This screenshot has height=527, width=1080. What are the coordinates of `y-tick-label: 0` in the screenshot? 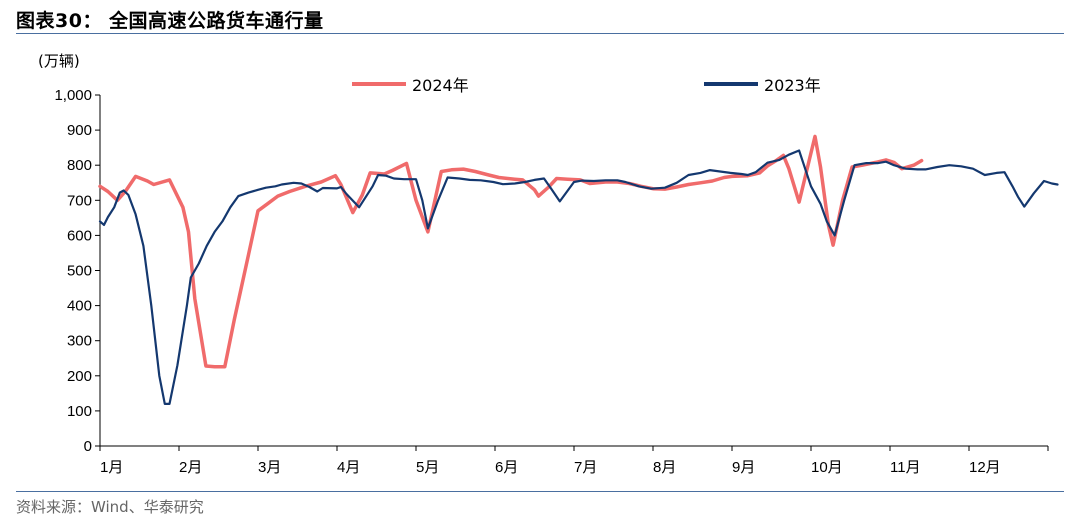 It's located at (88, 446).